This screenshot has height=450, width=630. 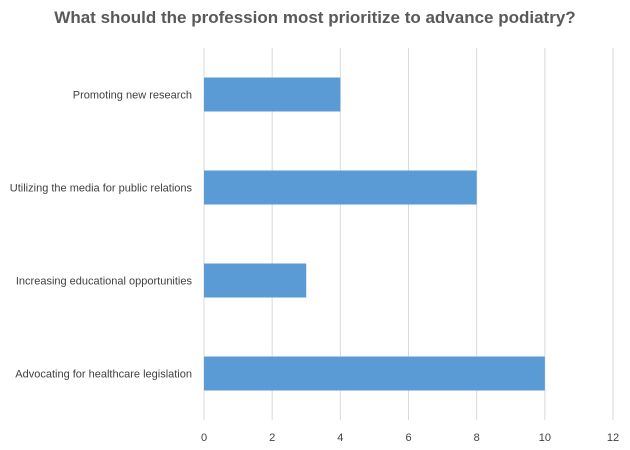 I want to click on x-tick-label: 2, so click(x=272, y=438).